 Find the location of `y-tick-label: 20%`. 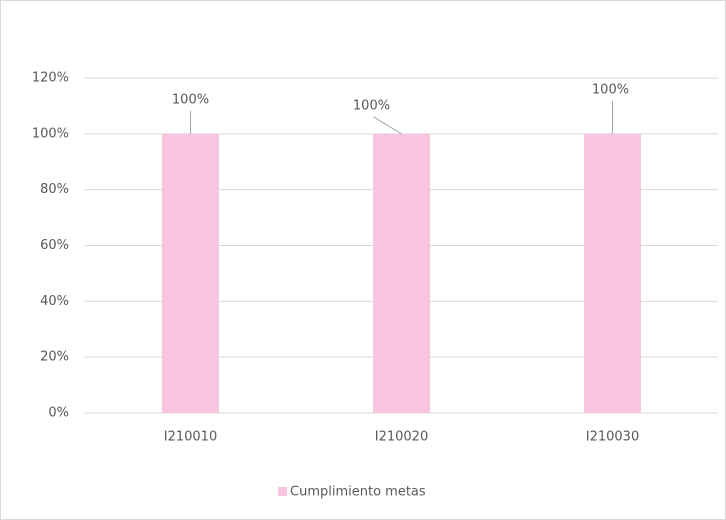

y-tick-label: 20% is located at coordinates (54, 357).